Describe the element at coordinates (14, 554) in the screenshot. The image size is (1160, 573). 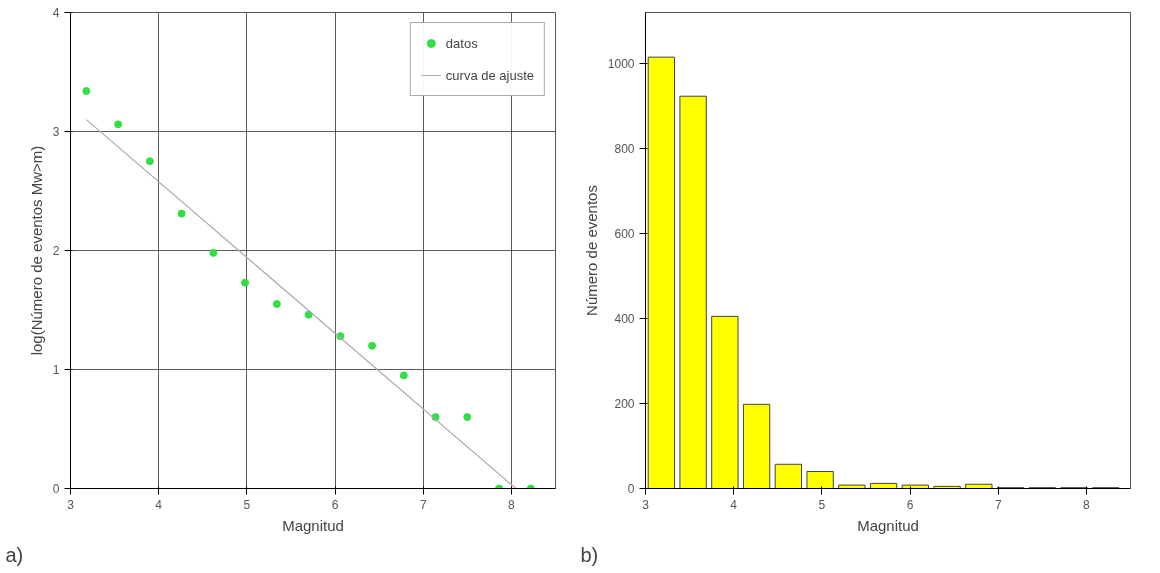
I see `text: a)` at that location.